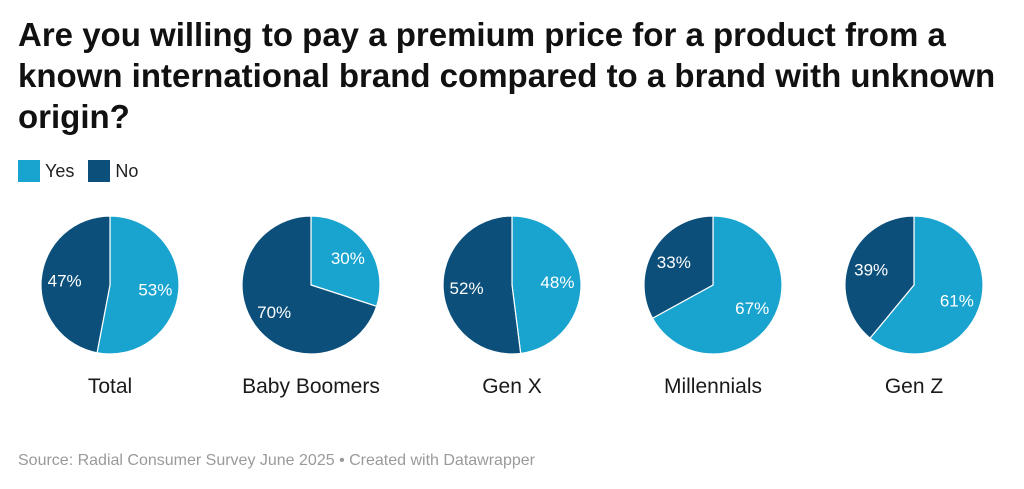  What do you see at coordinates (99, 171) in the screenshot?
I see `legend-swatch-no` at bounding box center [99, 171].